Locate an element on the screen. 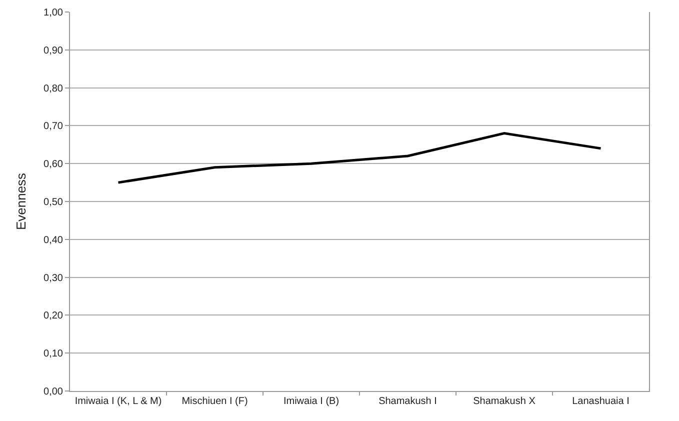  line-series is located at coordinates (359, 158).